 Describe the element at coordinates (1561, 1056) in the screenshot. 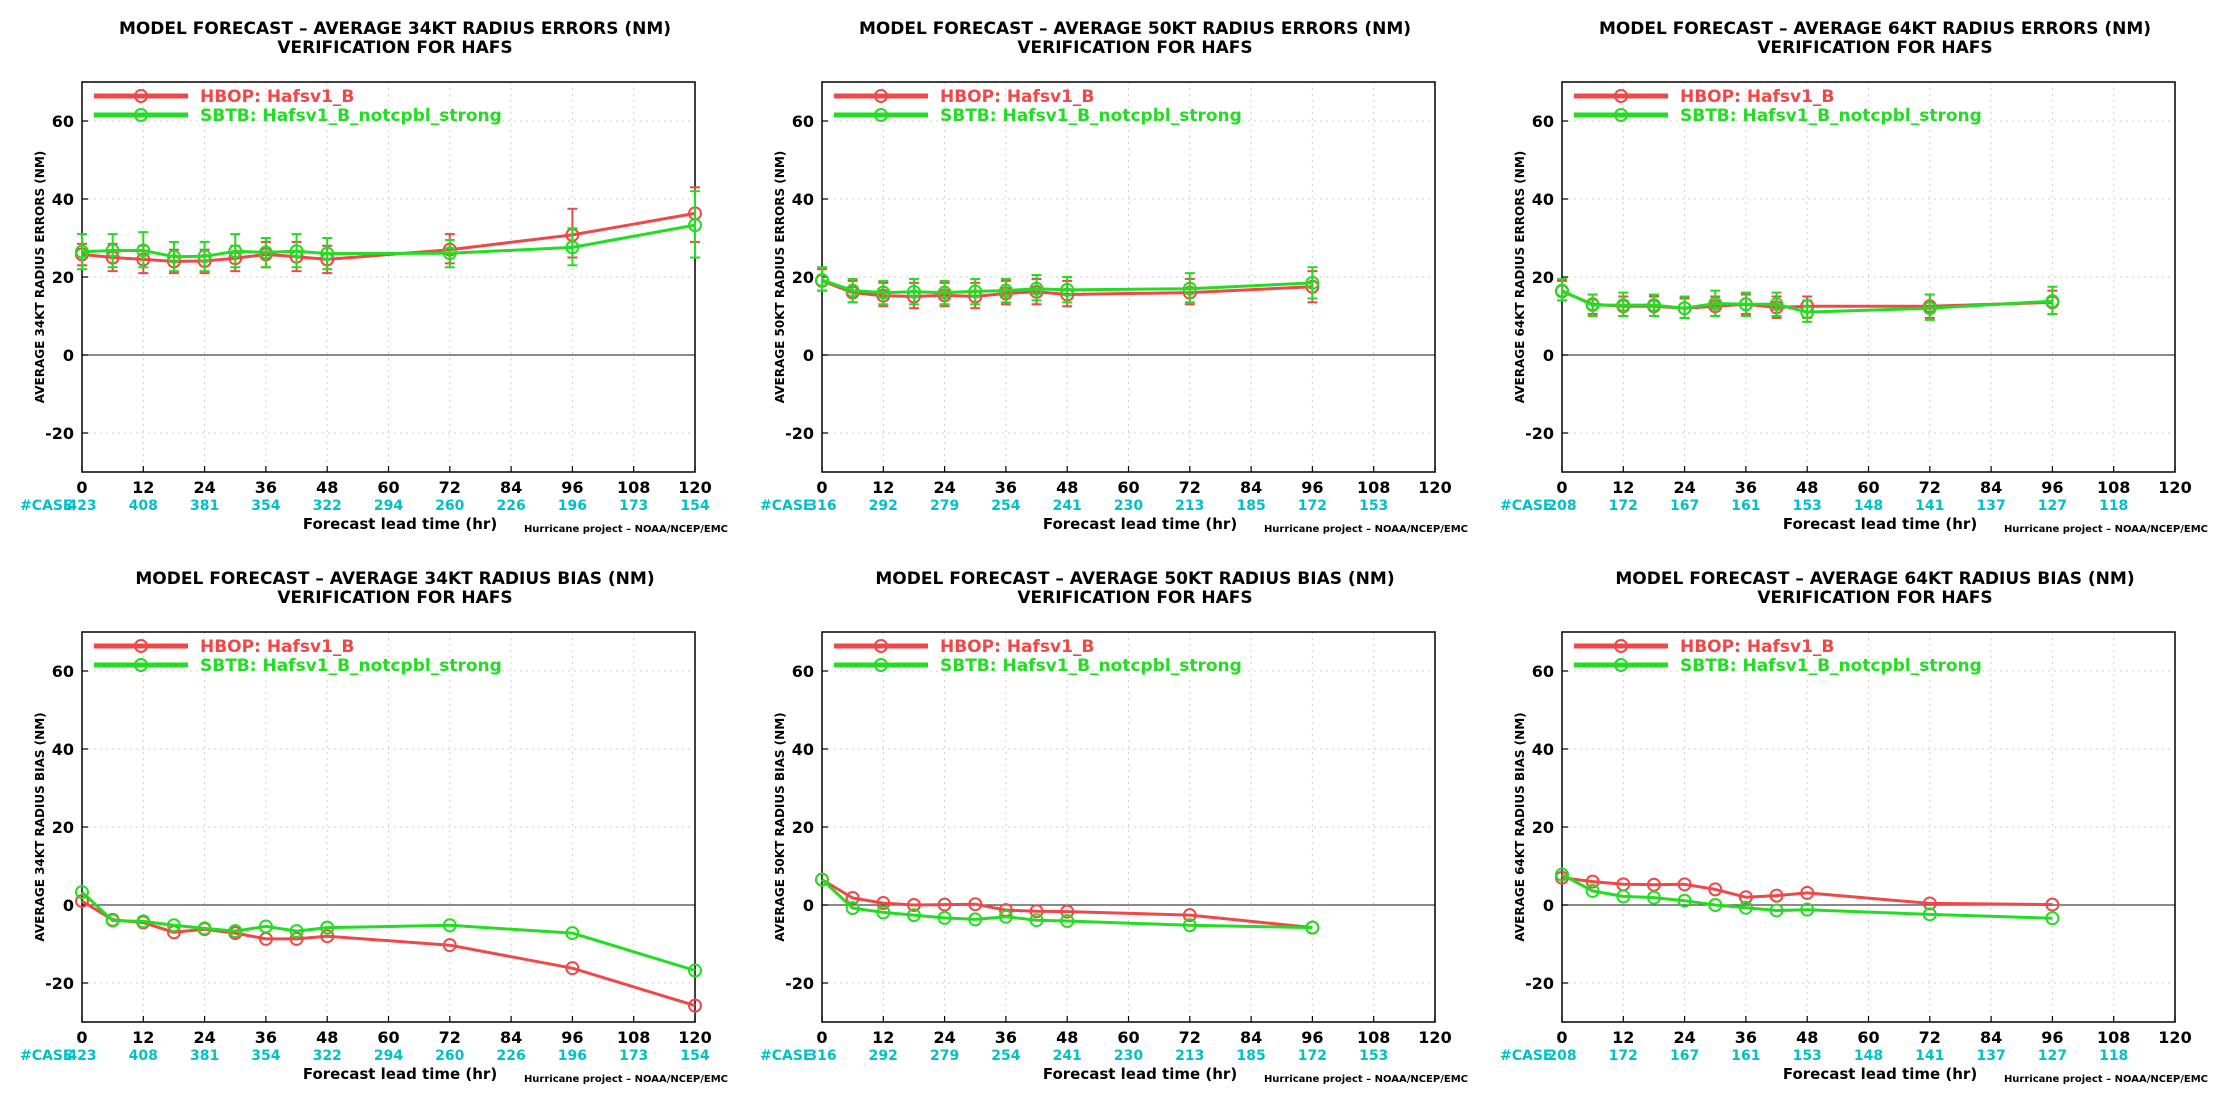

I see `case-count: 208` at that location.